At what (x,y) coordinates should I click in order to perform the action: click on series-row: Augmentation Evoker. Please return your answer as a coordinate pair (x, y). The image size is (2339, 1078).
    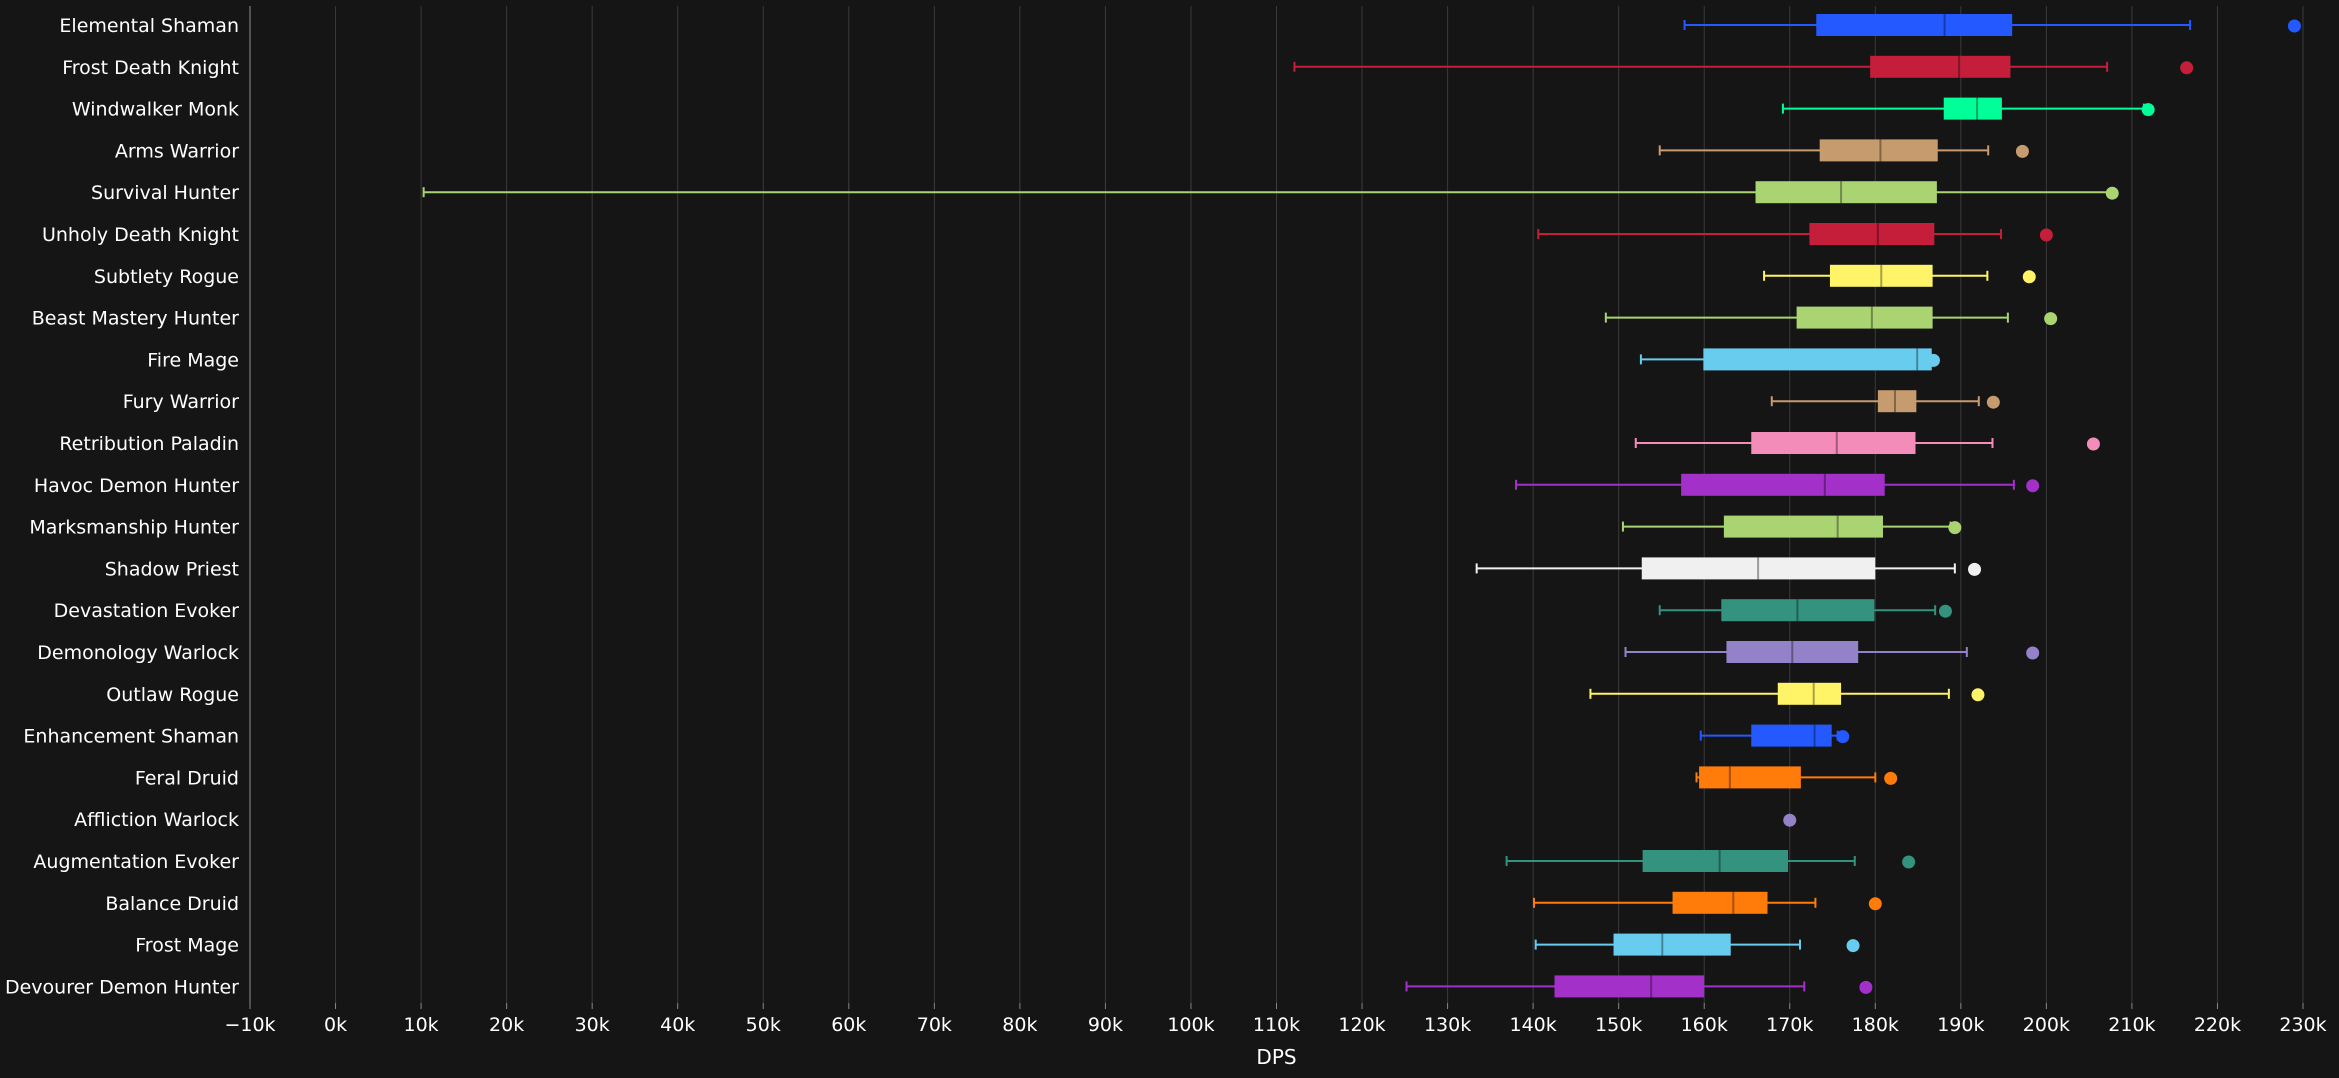
    Looking at the image, I should click on (974, 861).